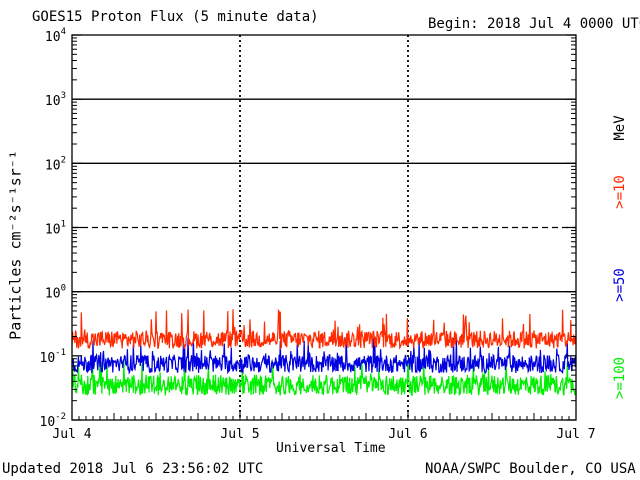 Image resolution: width=640 pixels, height=480 pixels. Describe the element at coordinates (55, 100) in the screenshot. I see `y-tick-label: 10³` at that location.